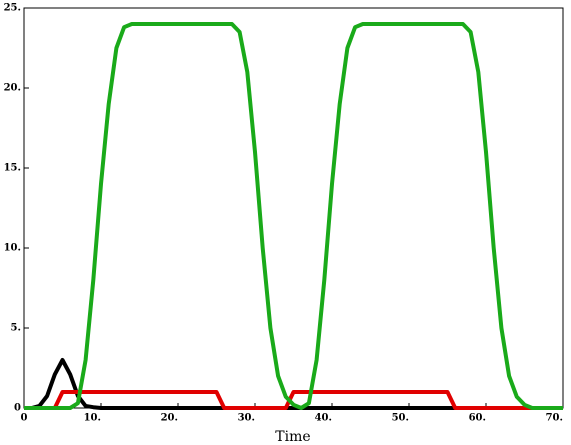  What do you see at coordinates (16, 328) in the screenshot?
I see `y-tick-label: 5.` at bounding box center [16, 328].